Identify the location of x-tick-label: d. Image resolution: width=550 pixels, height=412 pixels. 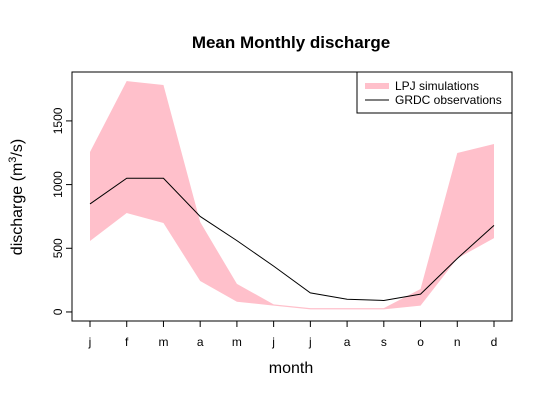
(494, 342).